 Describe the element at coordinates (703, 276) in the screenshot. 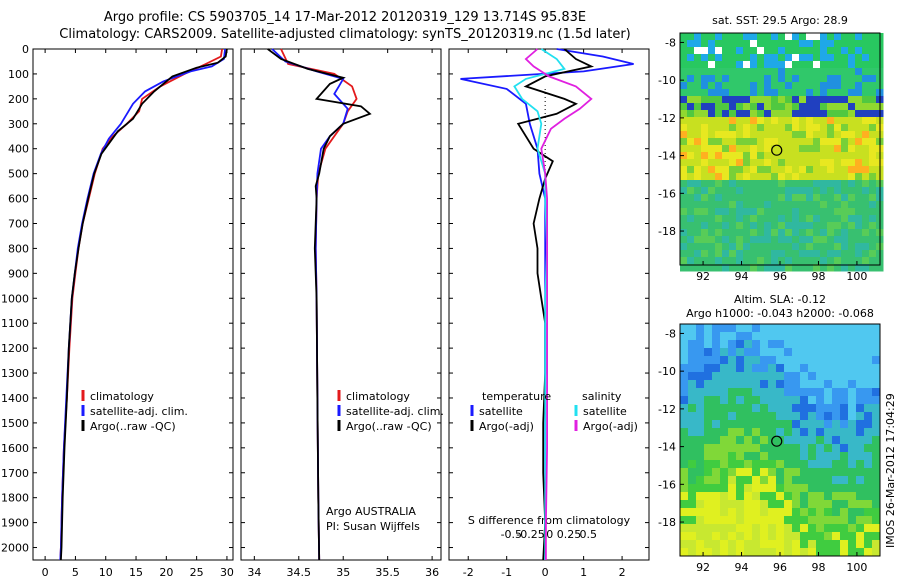

I see `map-x-tick-label: 92` at that location.